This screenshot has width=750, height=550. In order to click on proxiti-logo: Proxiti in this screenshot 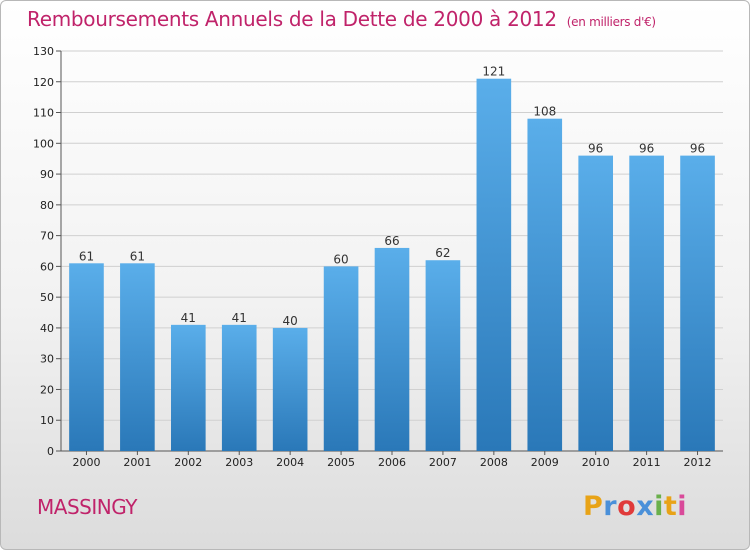, I will do `click(635, 506)`.